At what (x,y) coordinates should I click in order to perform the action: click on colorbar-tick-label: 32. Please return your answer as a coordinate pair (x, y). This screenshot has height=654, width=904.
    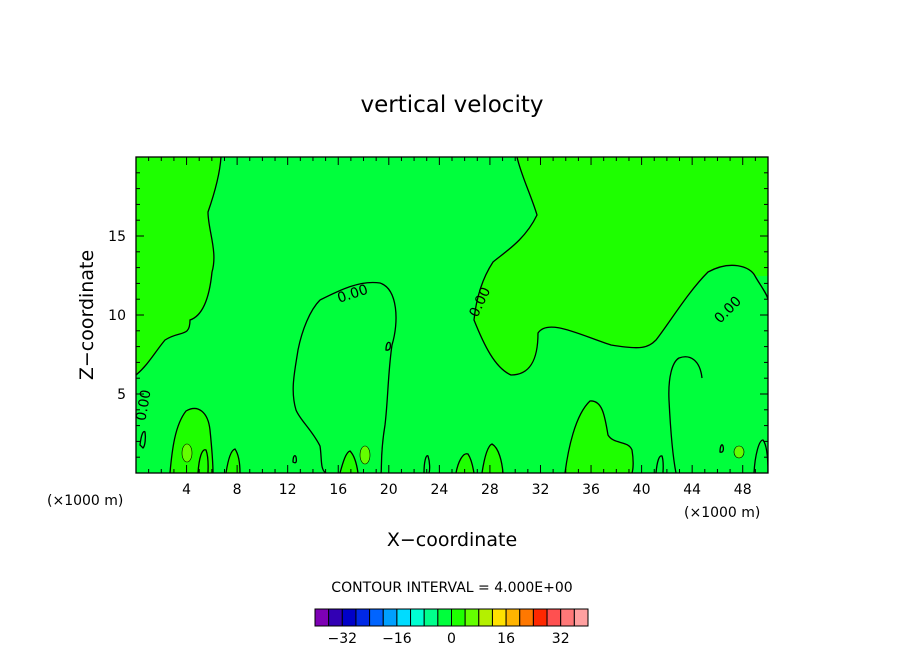
    Looking at the image, I should click on (561, 639).